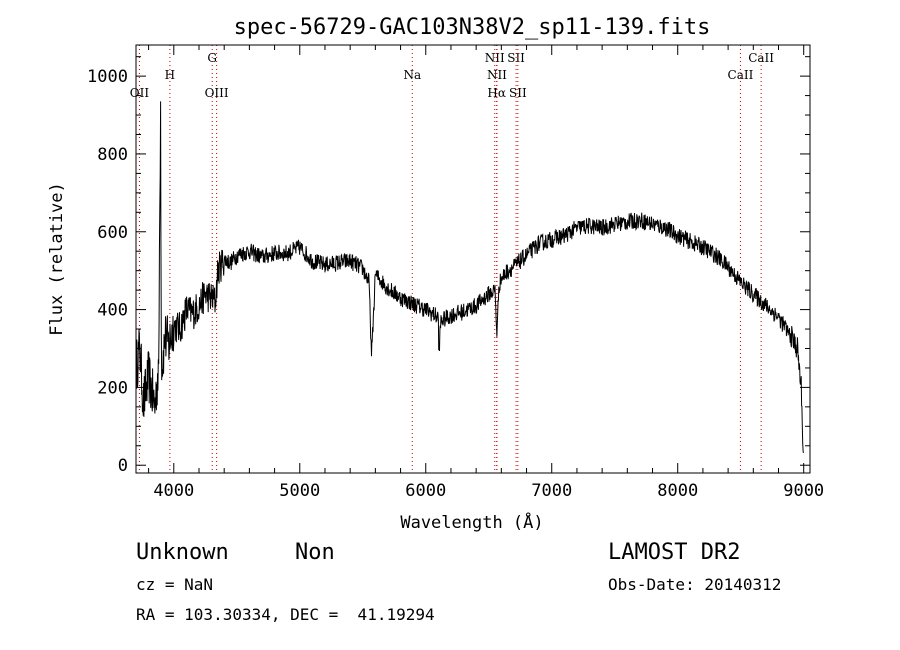 The width and height of the screenshot is (900, 650). What do you see at coordinates (674, 552) in the screenshot?
I see `survey-name: LAMOST DR2` at bounding box center [674, 552].